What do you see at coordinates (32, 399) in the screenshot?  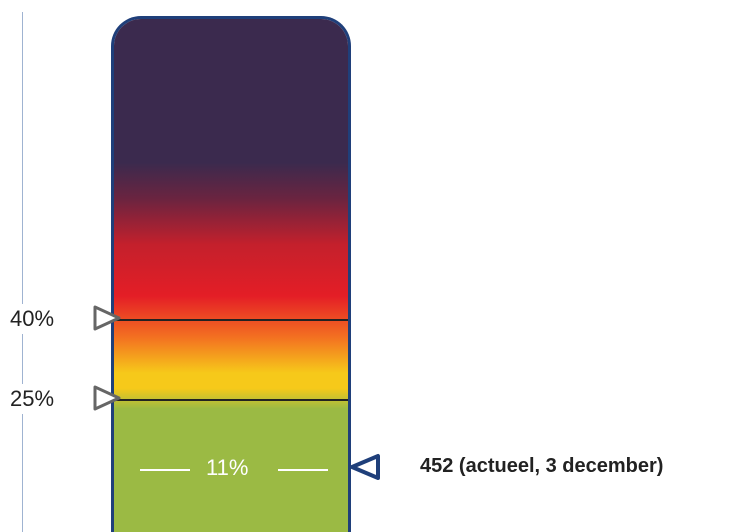 I see `threshold-label-25: 25%` at bounding box center [32, 399].